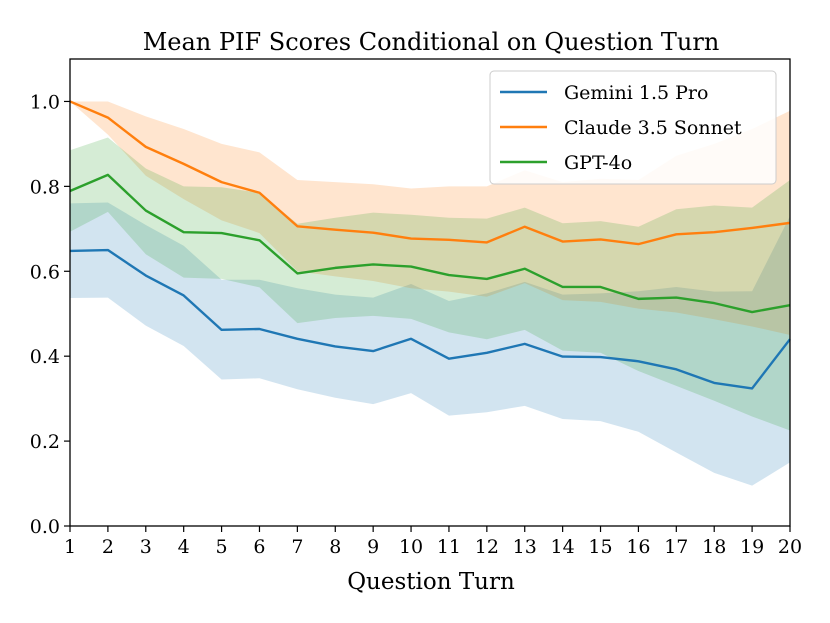  I want to click on x-tick-label: 7, so click(297, 547).